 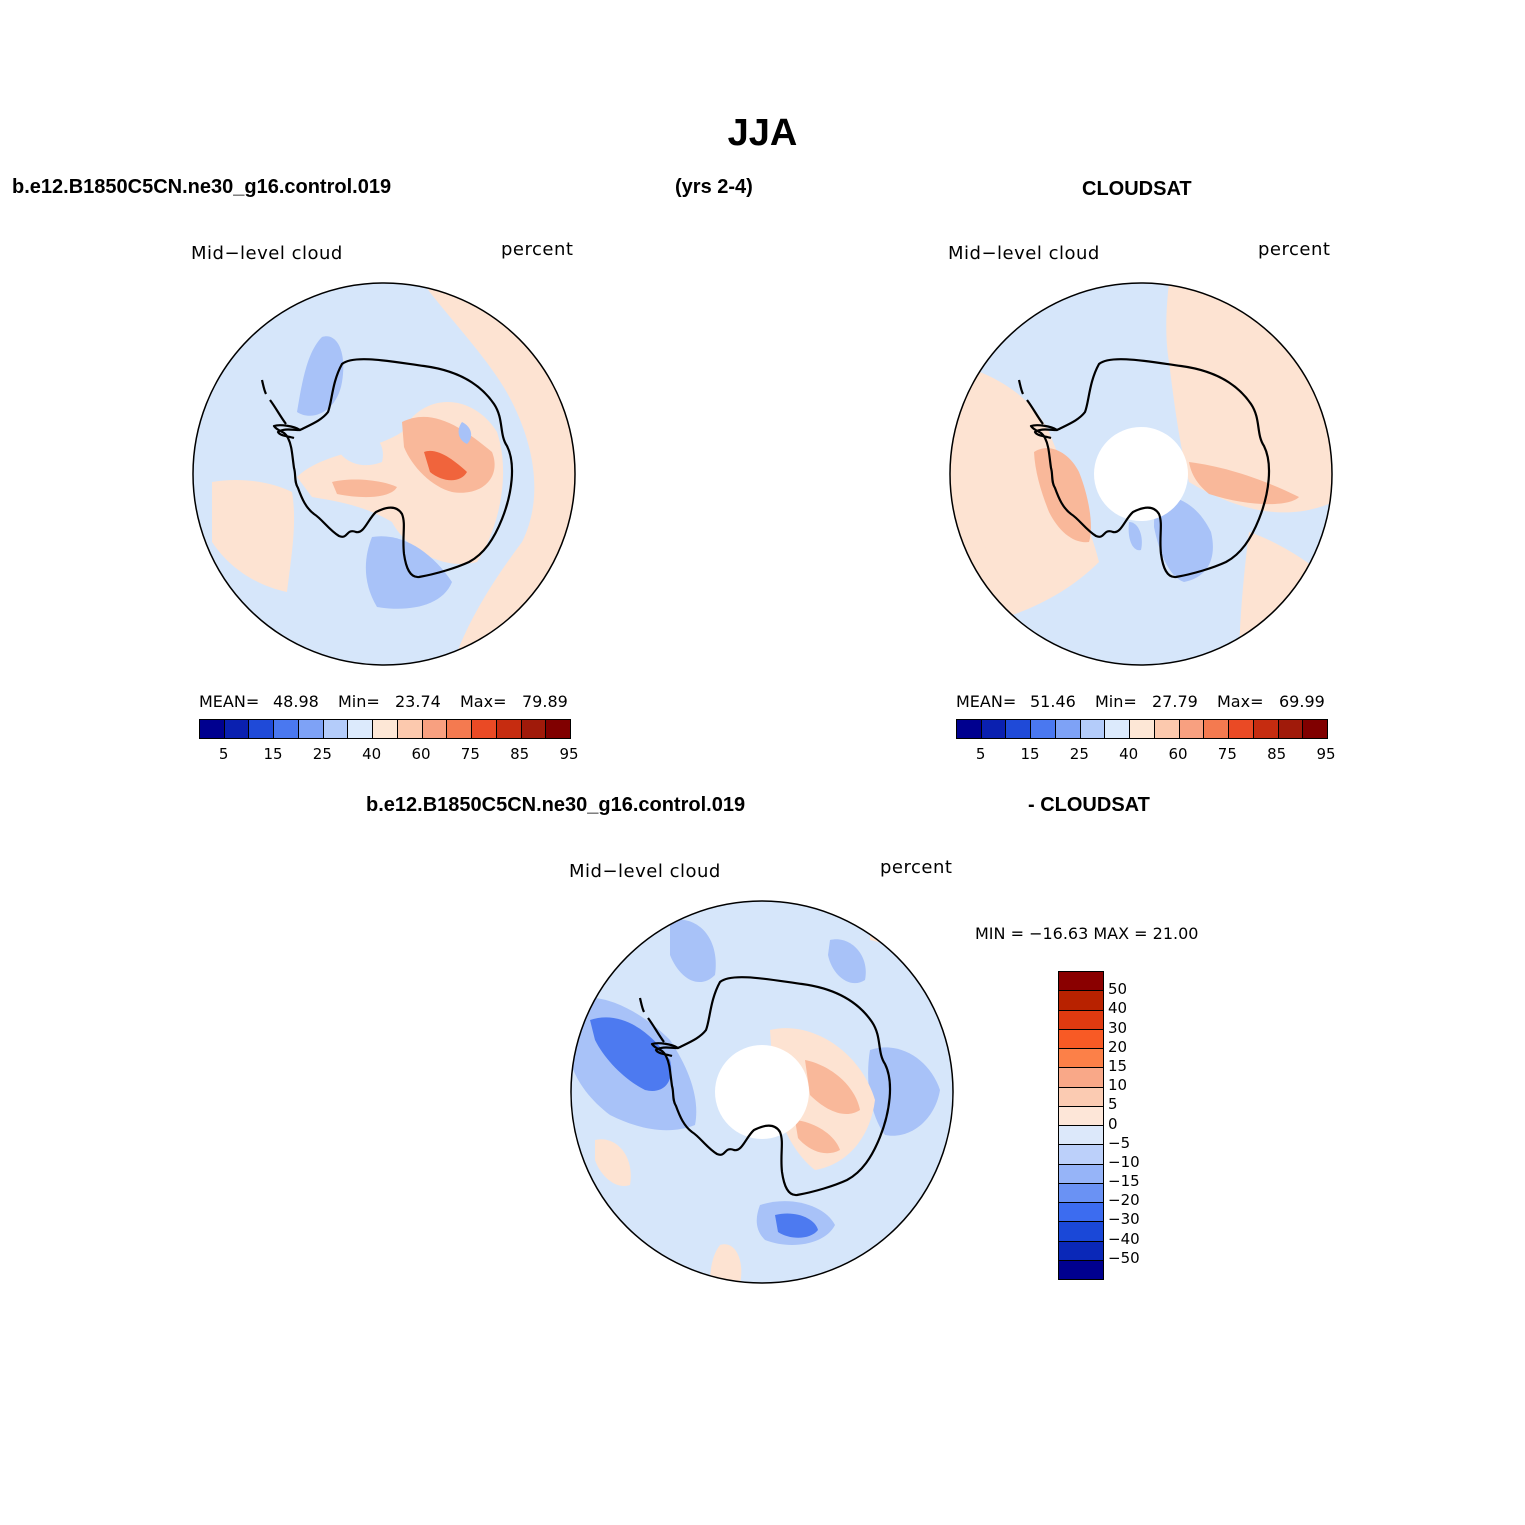 I want to click on diff-colorbar, so click(x=1081, y=1125).